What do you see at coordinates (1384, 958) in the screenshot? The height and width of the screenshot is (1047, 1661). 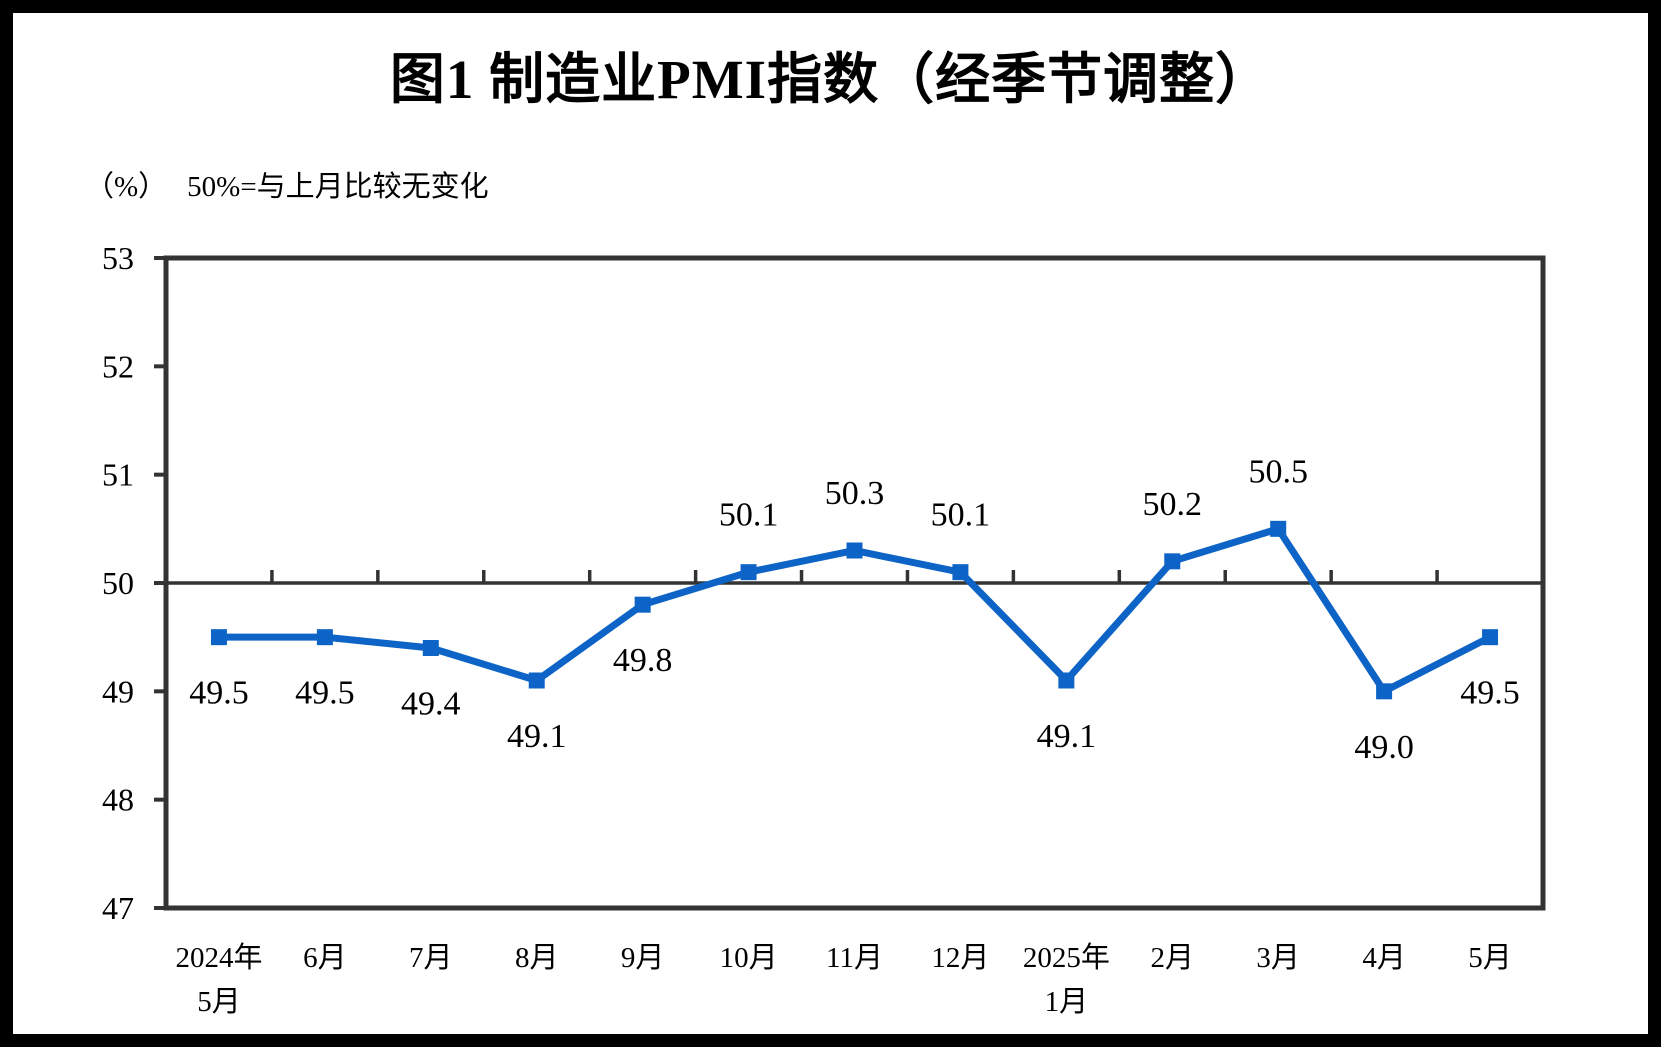 I see `x-axis-label: 4月` at bounding box center [1384, 958].